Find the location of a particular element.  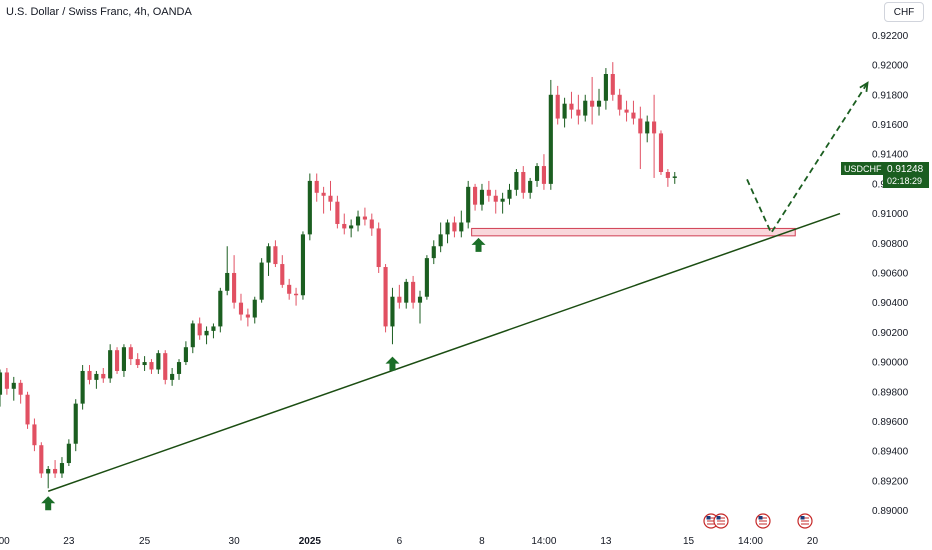

projection-path is located at coordinates (807, 158).